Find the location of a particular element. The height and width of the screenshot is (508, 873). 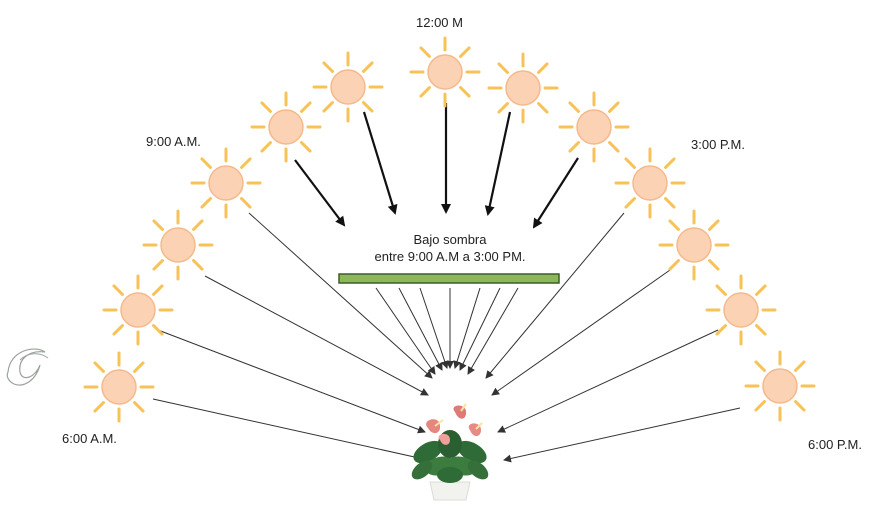

anthurium-plant-icon is located at coordinates (450, 452).